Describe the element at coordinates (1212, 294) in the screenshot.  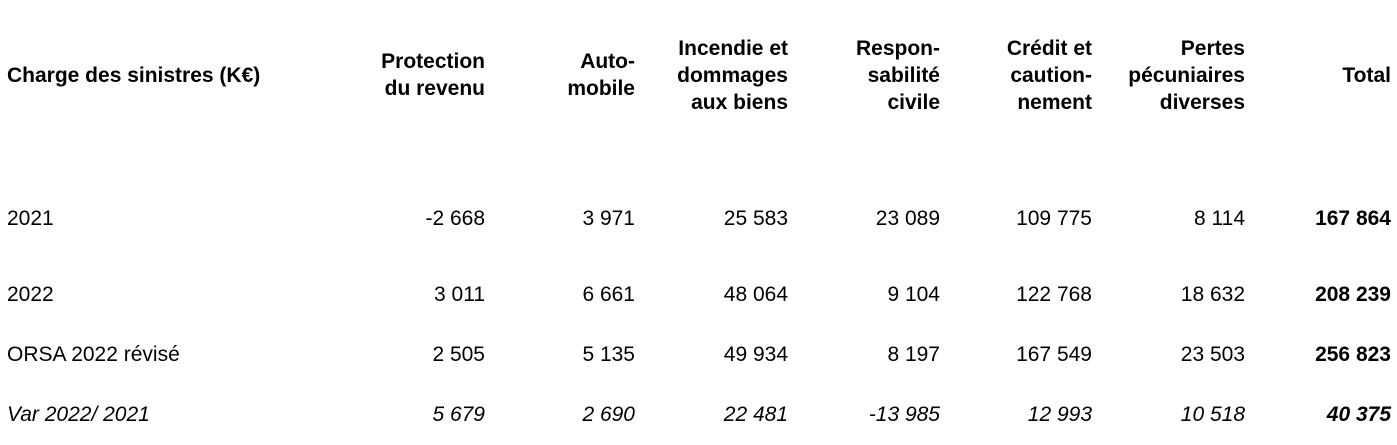
I see `cell-value: 18 632` at that location.